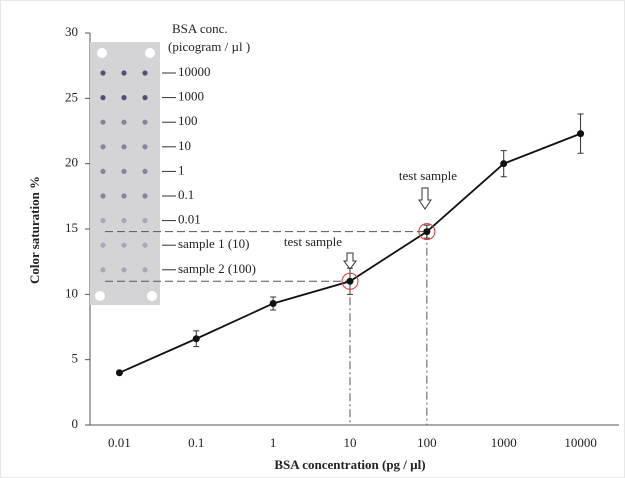 This screenshot has height=478, width=625. What do you see at coordinates (184, 145) in the screenshot?
I see `inset-label: 10` at bounding box center [184, 145].